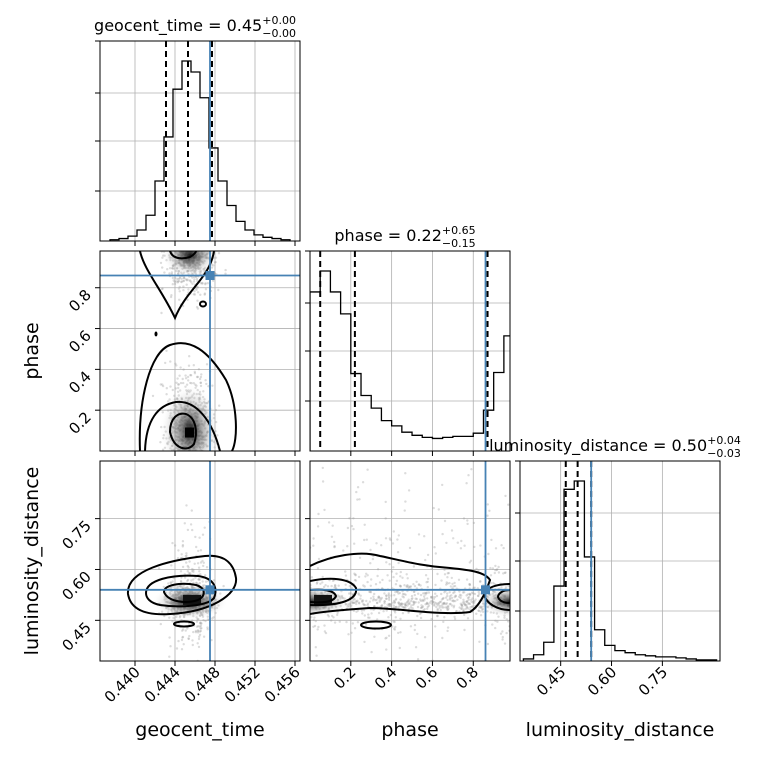 The image size is (760, 760). I want to click on panel-frame-phase-luminosity_distance, so click(410, 561).